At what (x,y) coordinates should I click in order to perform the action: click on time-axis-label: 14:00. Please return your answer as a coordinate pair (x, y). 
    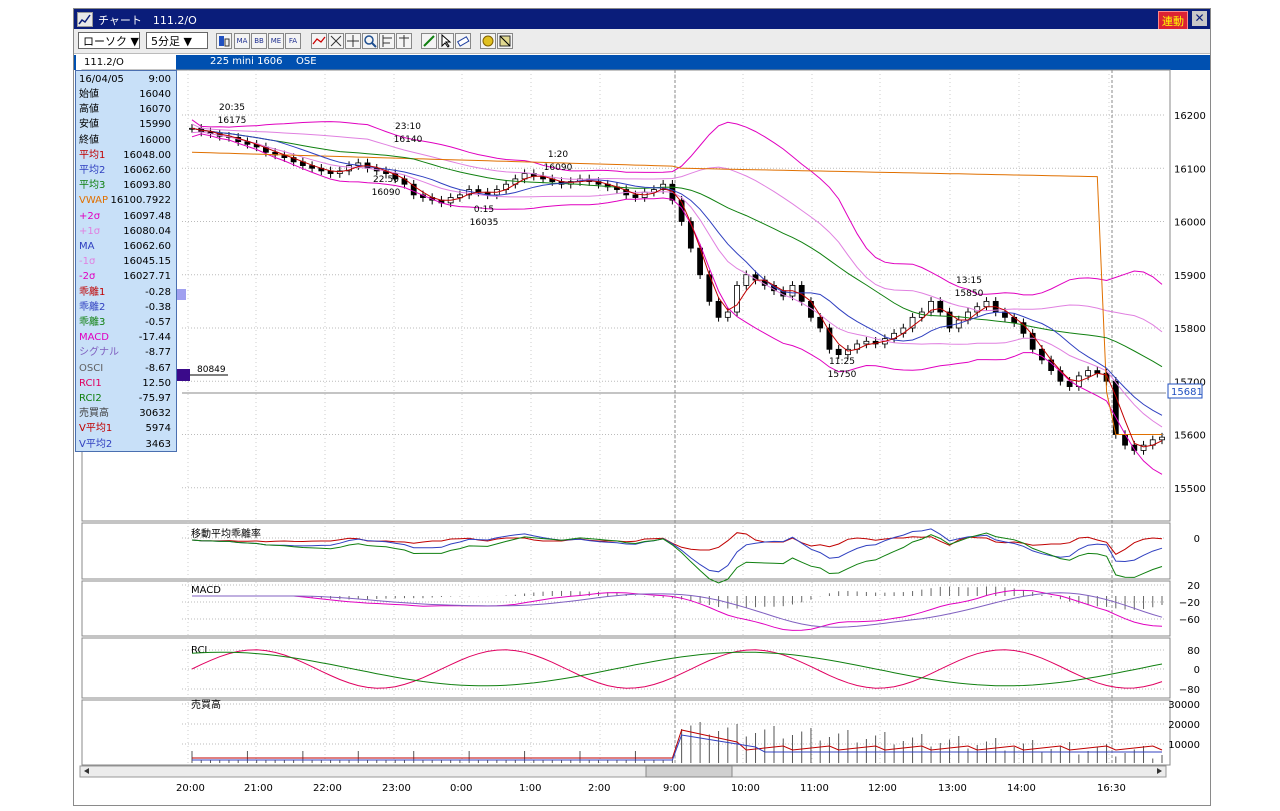
    Looking at the image, I should click on (1021, 788).